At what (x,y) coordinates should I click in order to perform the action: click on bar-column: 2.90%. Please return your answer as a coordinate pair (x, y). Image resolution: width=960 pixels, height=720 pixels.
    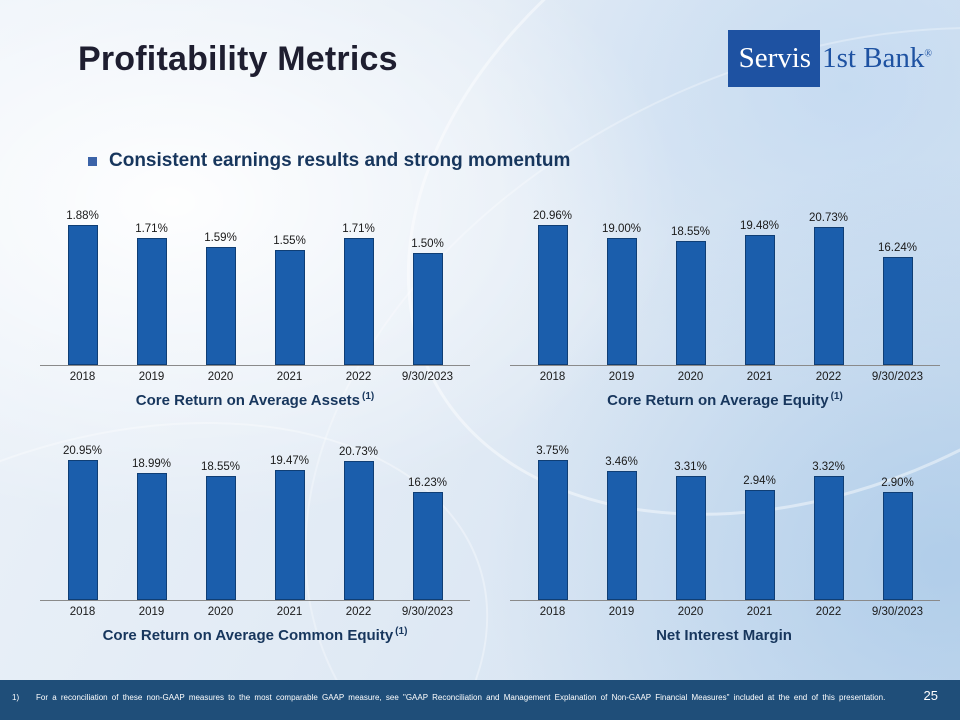
    Looking at the image, I should click on (897, 538).